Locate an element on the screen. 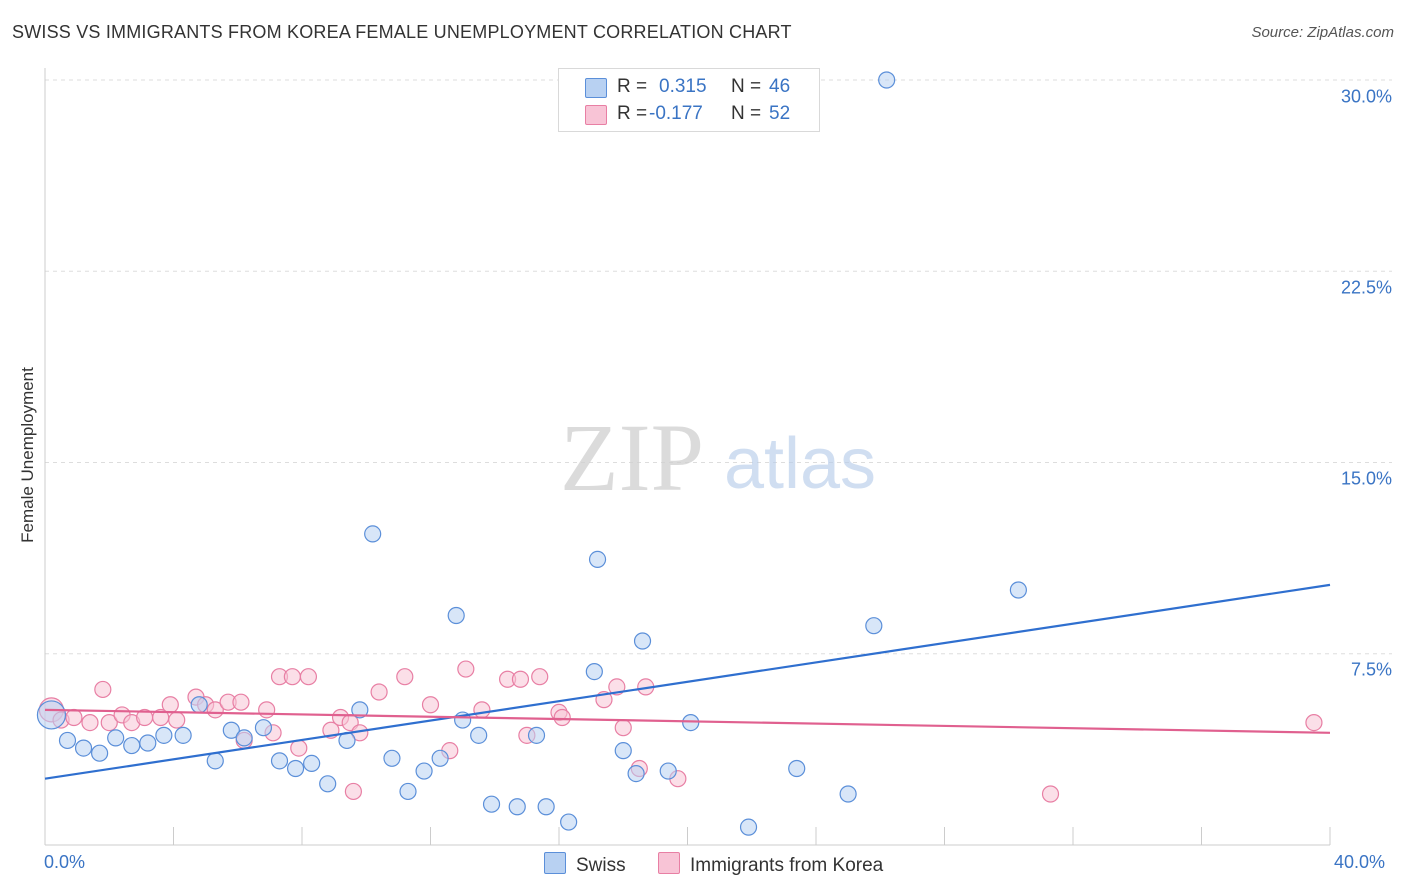 The image size is (1406, 892). y-tick-label: 30.0% is located at coordinates (1366, 96).